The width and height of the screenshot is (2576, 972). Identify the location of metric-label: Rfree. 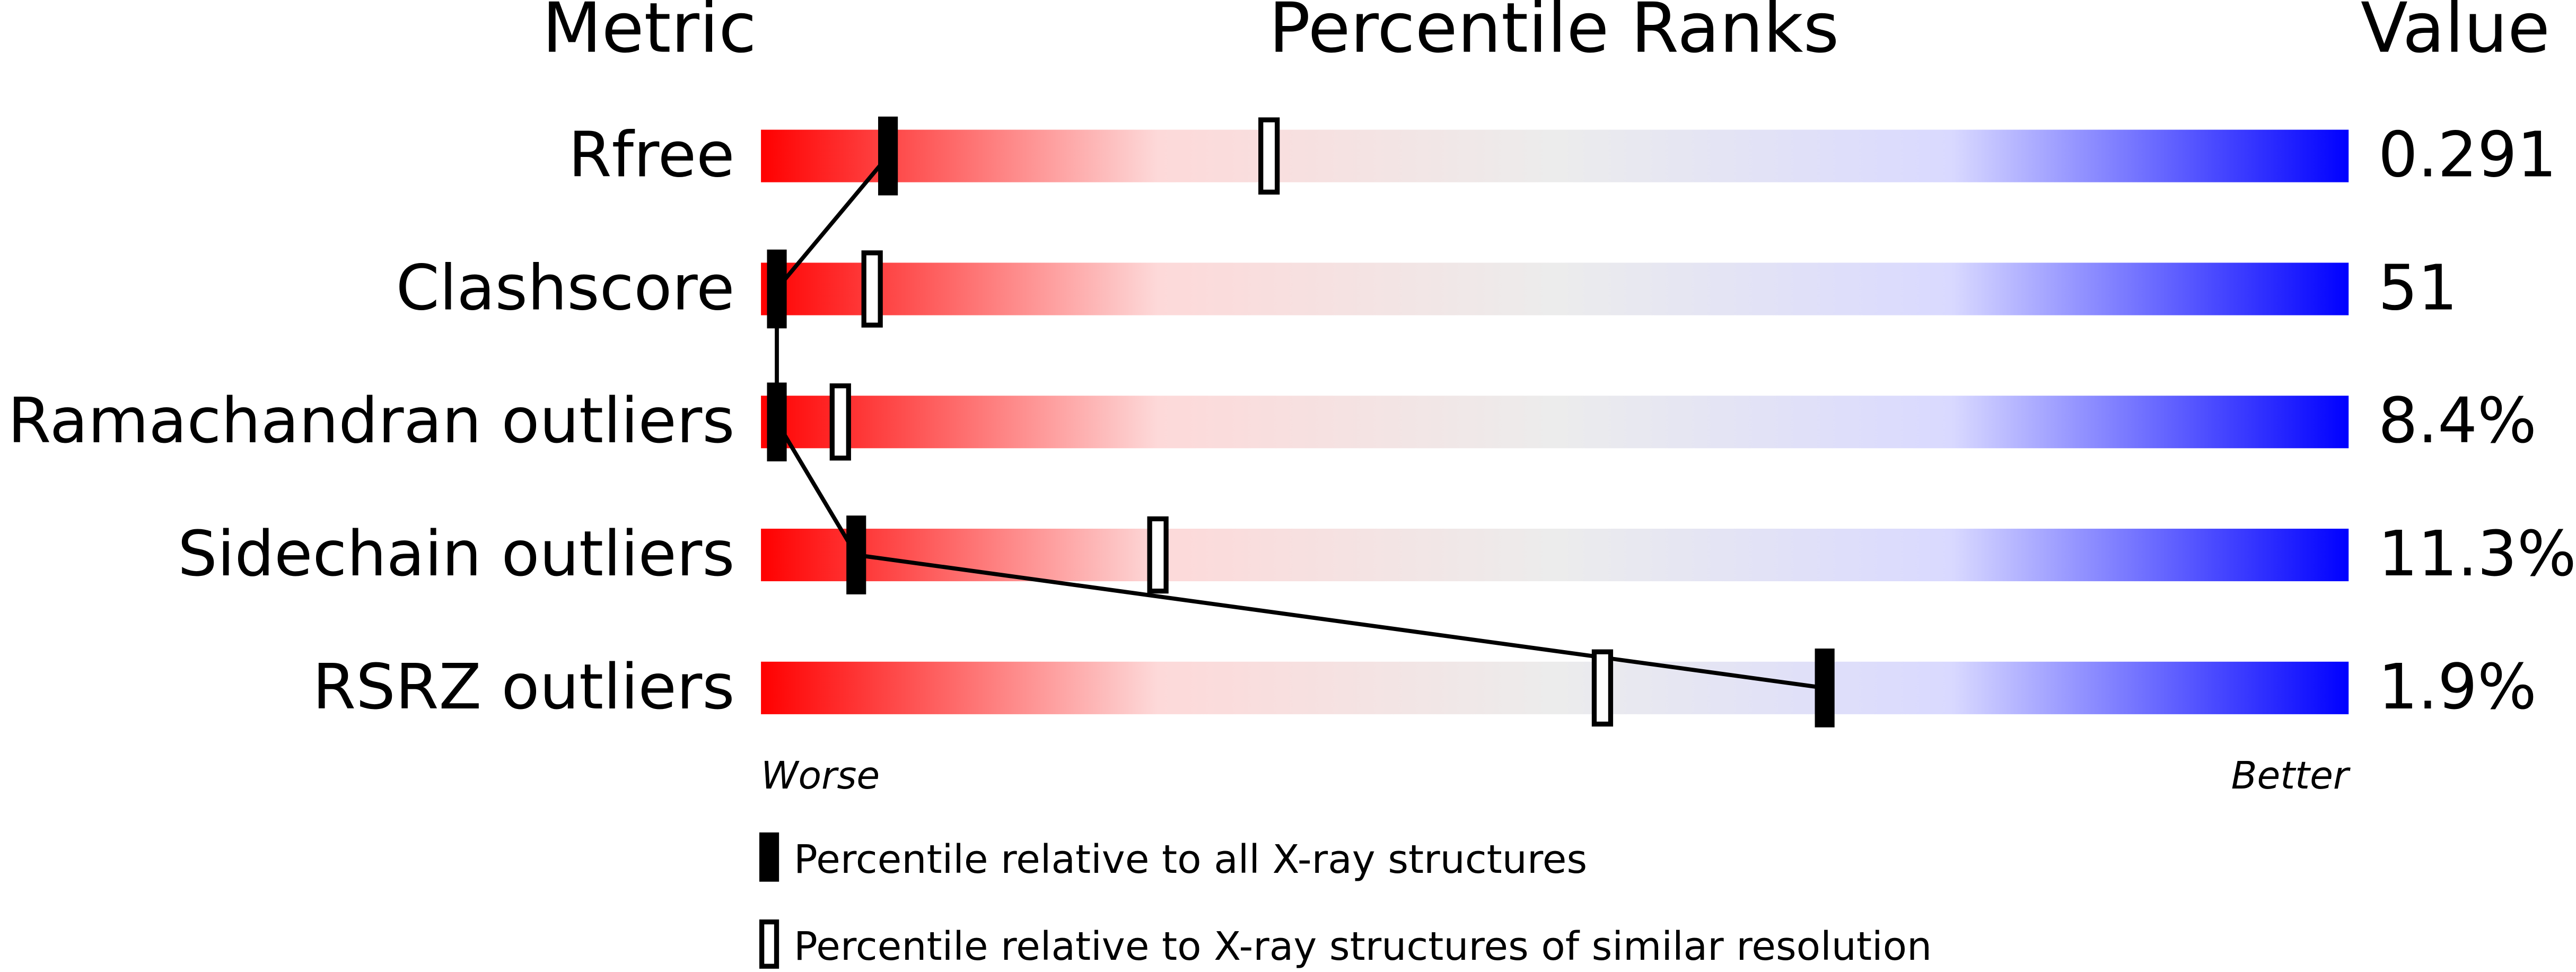
(651, 155).